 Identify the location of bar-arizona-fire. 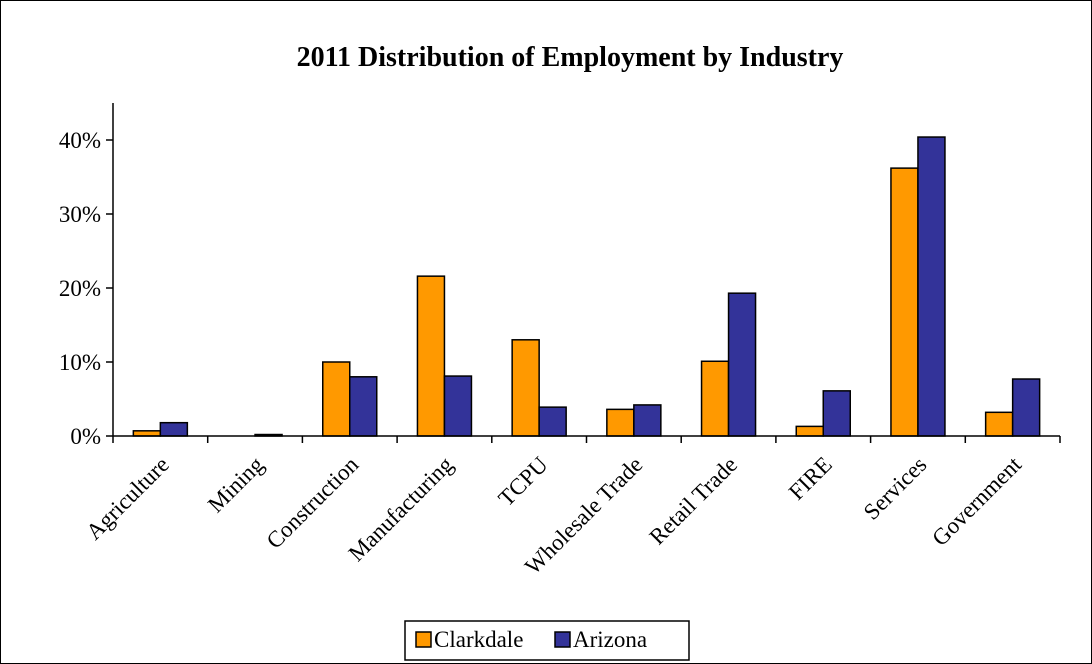
(836, 413).